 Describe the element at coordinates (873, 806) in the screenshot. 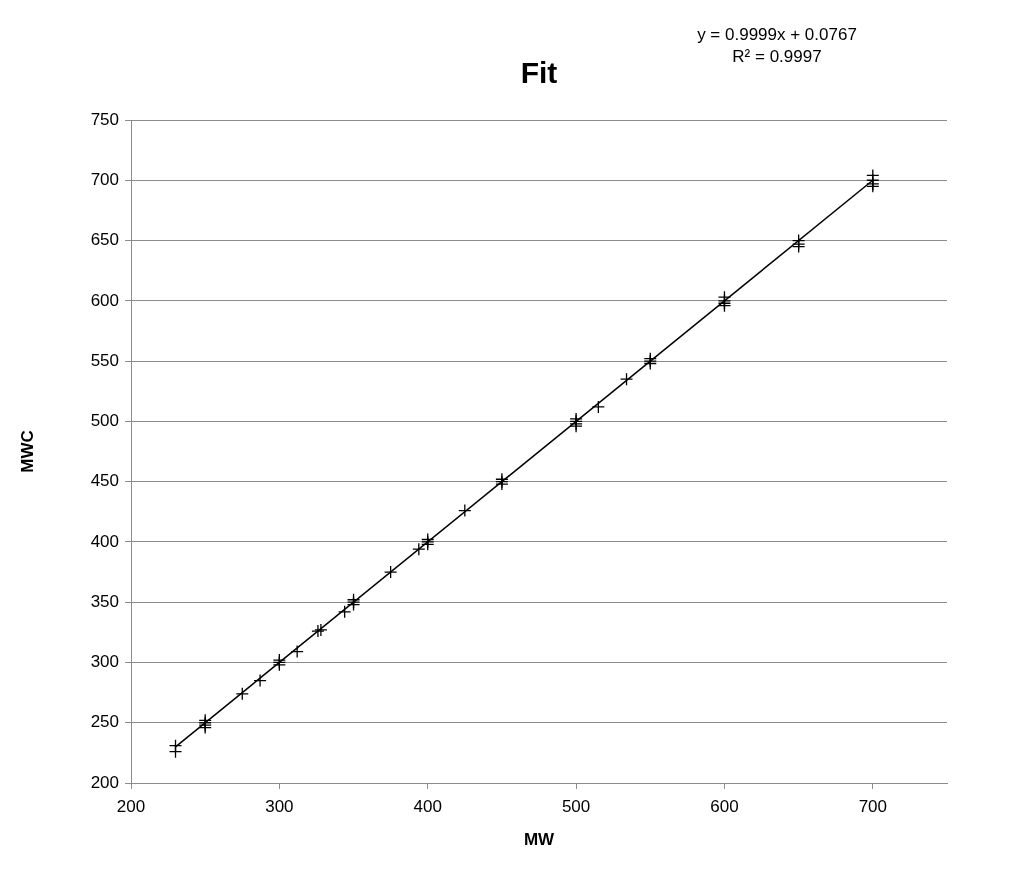

I see `x-tick-label: 700` at that location.